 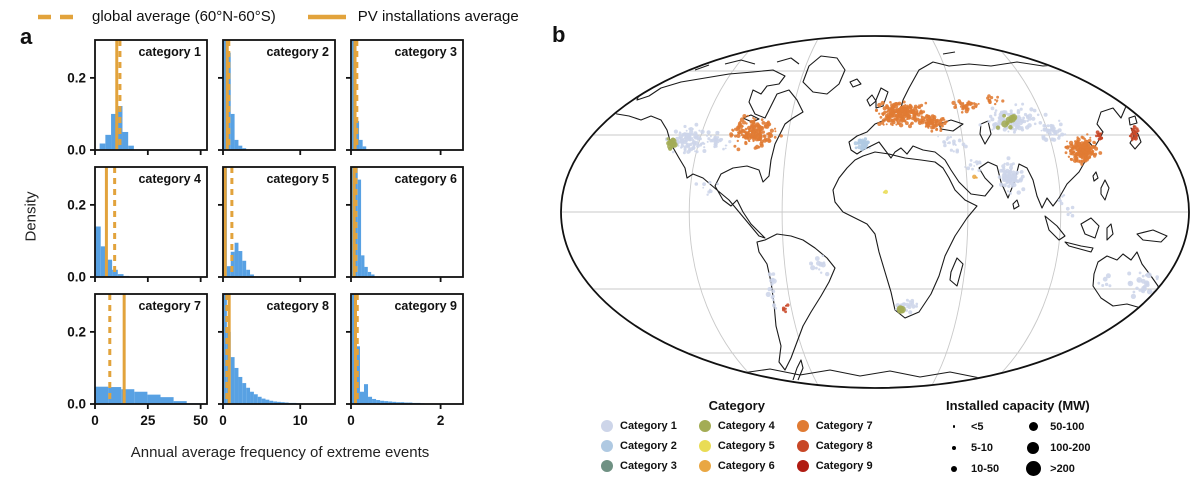 I want to click on svg-text: 0, so click(x=351, y=420).